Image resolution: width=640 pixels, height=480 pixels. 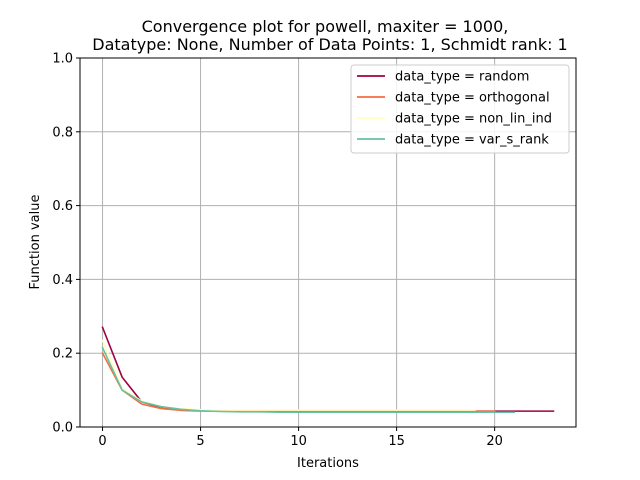 I want to click on x-tick-label: 0, so click(x=102, y=441).